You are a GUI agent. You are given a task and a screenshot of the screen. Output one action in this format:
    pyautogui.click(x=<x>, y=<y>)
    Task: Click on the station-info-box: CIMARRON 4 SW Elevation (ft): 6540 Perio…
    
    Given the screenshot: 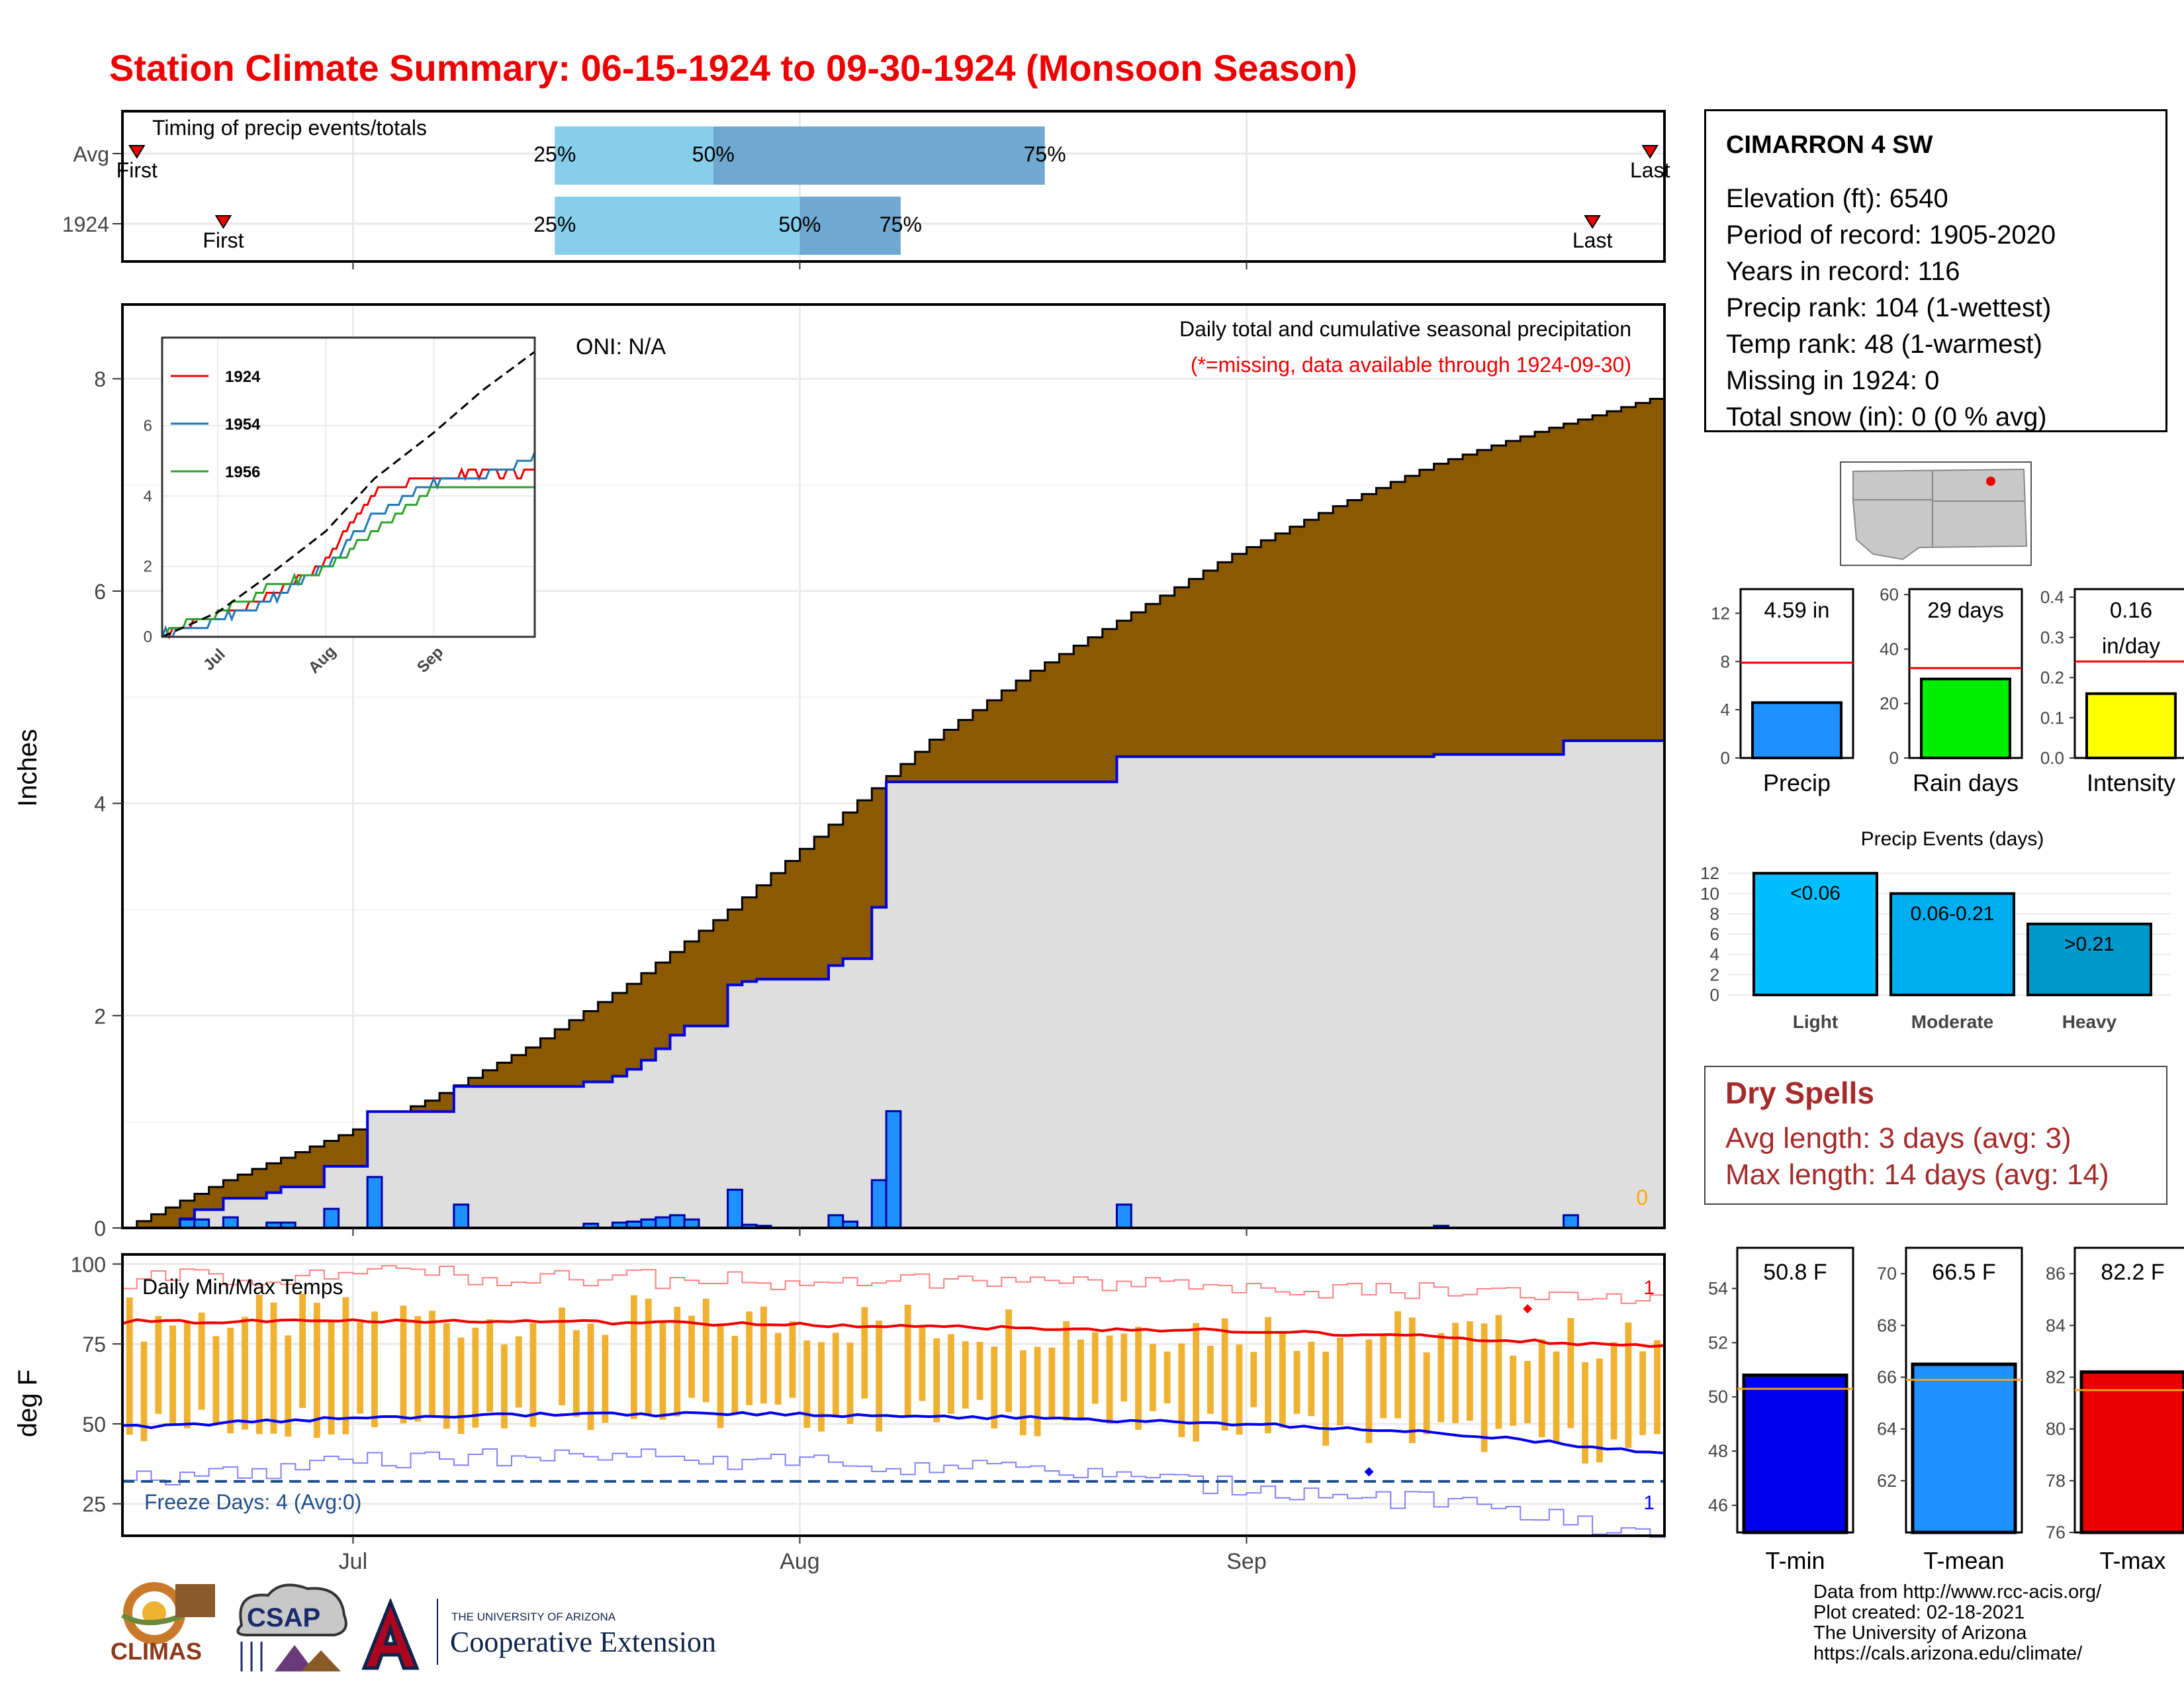 What is the action you would take?
    pyautogui.click(x=1935, y=270)
    